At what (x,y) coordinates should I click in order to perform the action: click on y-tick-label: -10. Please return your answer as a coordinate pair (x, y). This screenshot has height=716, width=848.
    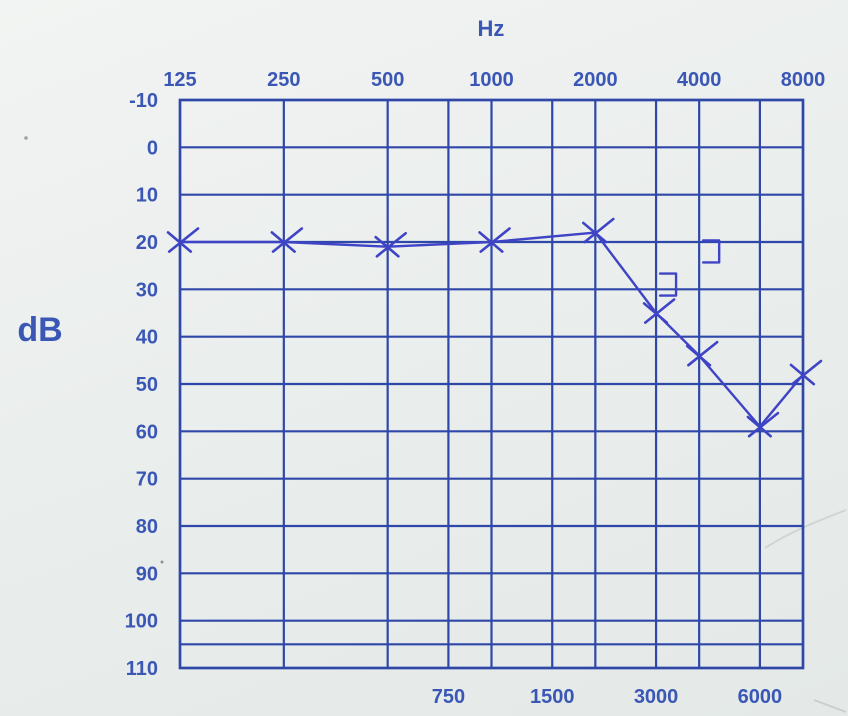
    Looking at the image, I should click on (143, 101).